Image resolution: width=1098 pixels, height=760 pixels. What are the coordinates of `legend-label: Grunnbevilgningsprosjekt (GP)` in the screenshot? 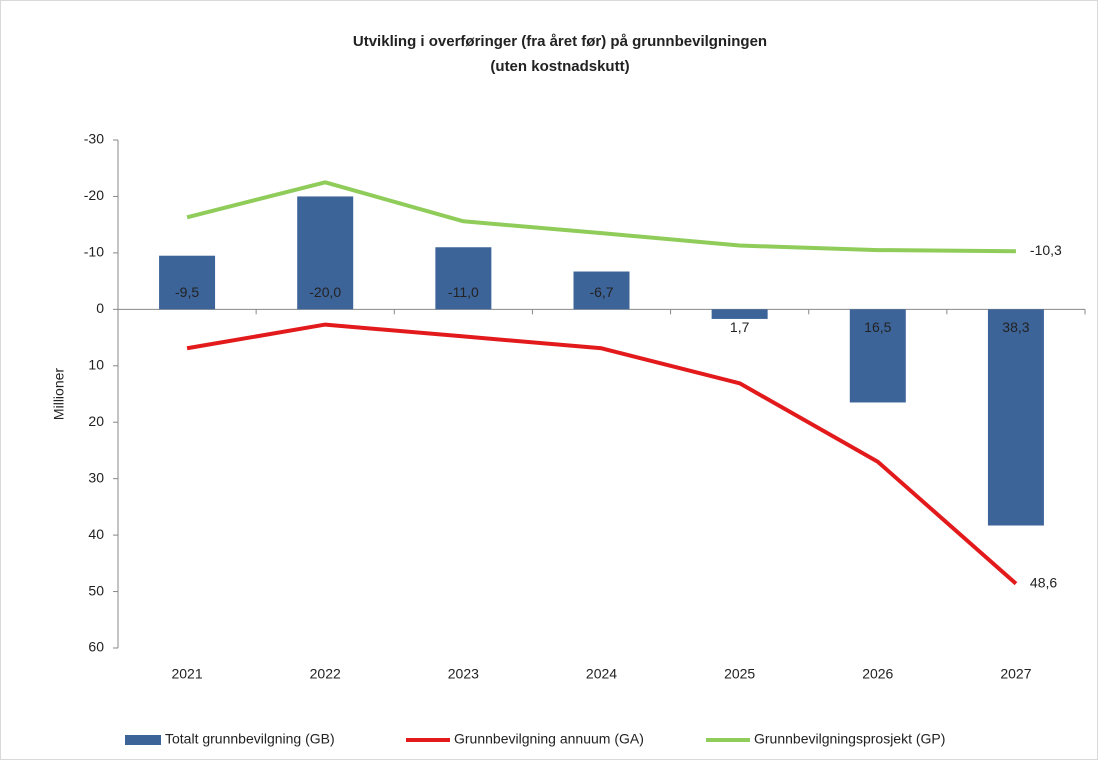 It's located at (849, 739).